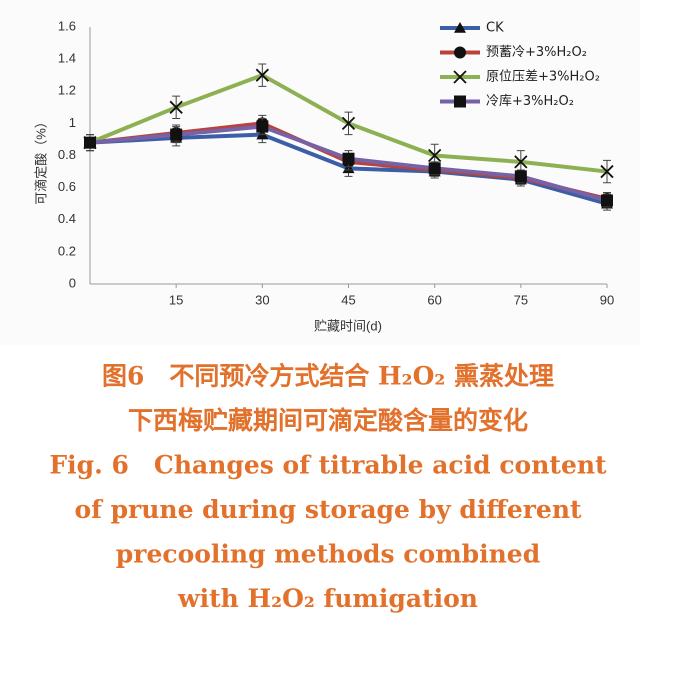 The image size is (700, 673). Describe the element at coordinates (262, 299) in the screenshot. I see `x-tick-label: 30` at that location.